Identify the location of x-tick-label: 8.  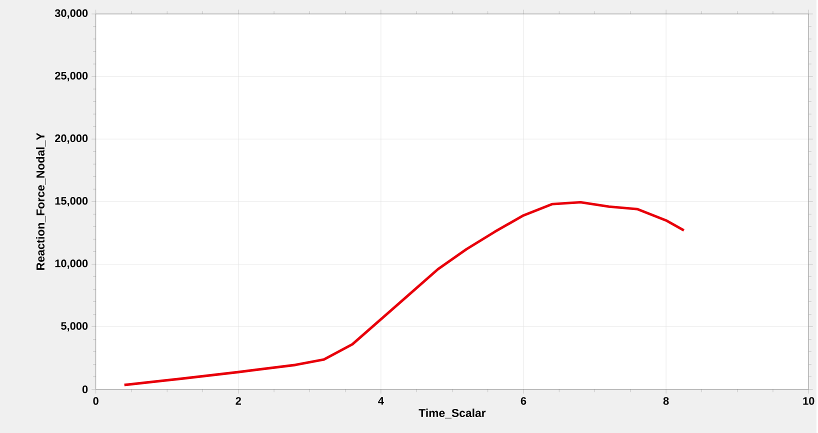
(666, 400).